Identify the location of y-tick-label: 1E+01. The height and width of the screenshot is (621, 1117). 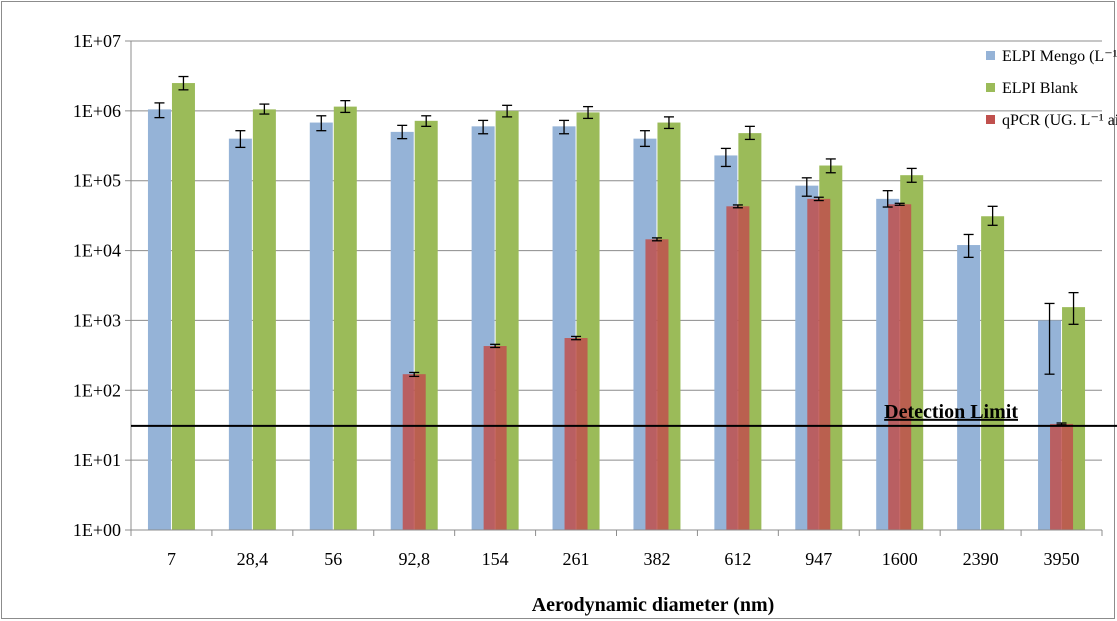
(97, 460).